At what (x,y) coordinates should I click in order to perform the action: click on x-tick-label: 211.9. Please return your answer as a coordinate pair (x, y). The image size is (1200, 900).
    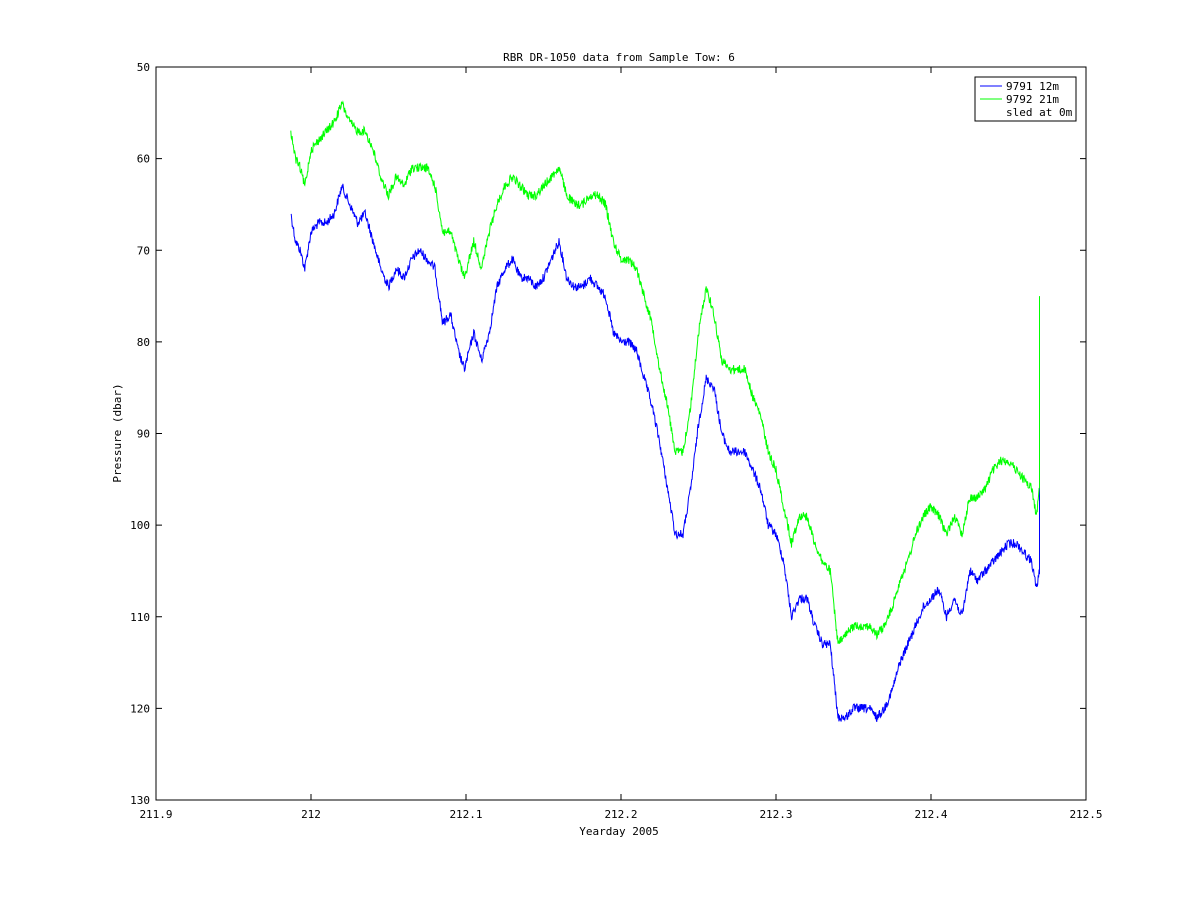
    Looking at the image, I should click on (155, 814).